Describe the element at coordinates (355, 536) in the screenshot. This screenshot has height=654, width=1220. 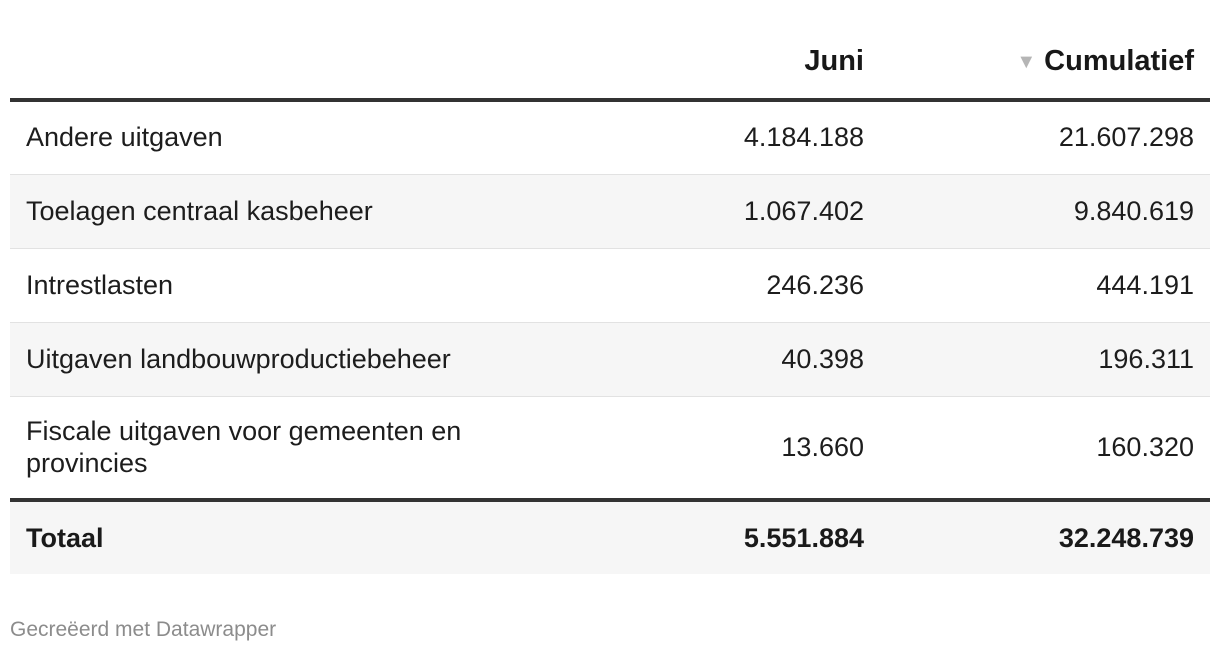
I see `total-label: Totaal` at that location.